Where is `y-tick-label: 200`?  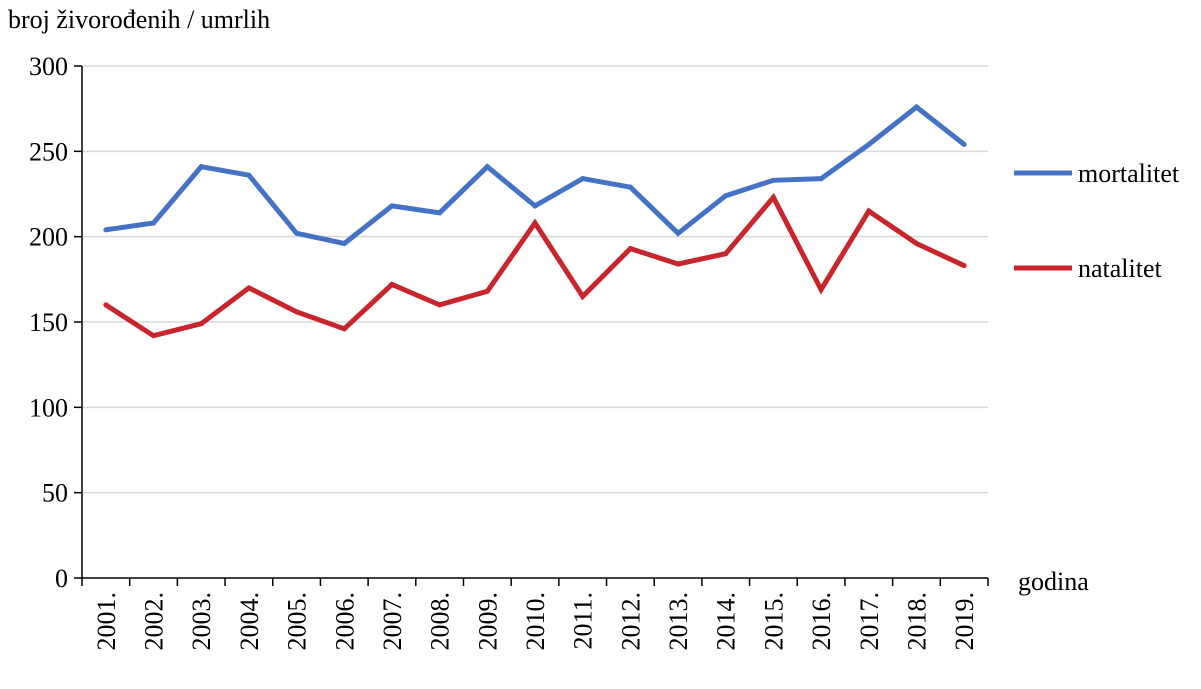
y-tick-label: 200 is located at coordinates (48, 237).